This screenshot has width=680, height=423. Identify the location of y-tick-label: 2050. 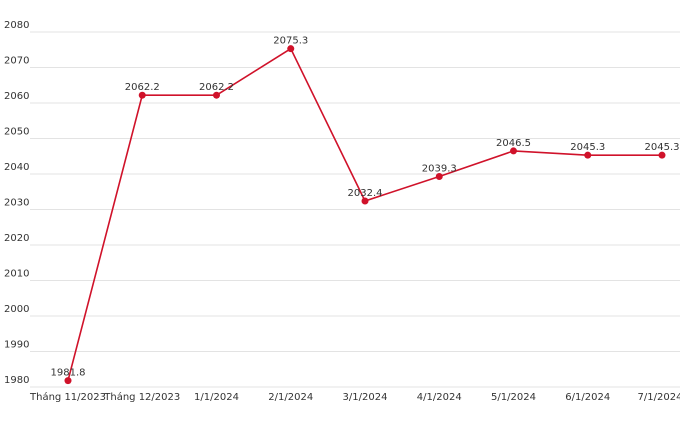
(16, 132).